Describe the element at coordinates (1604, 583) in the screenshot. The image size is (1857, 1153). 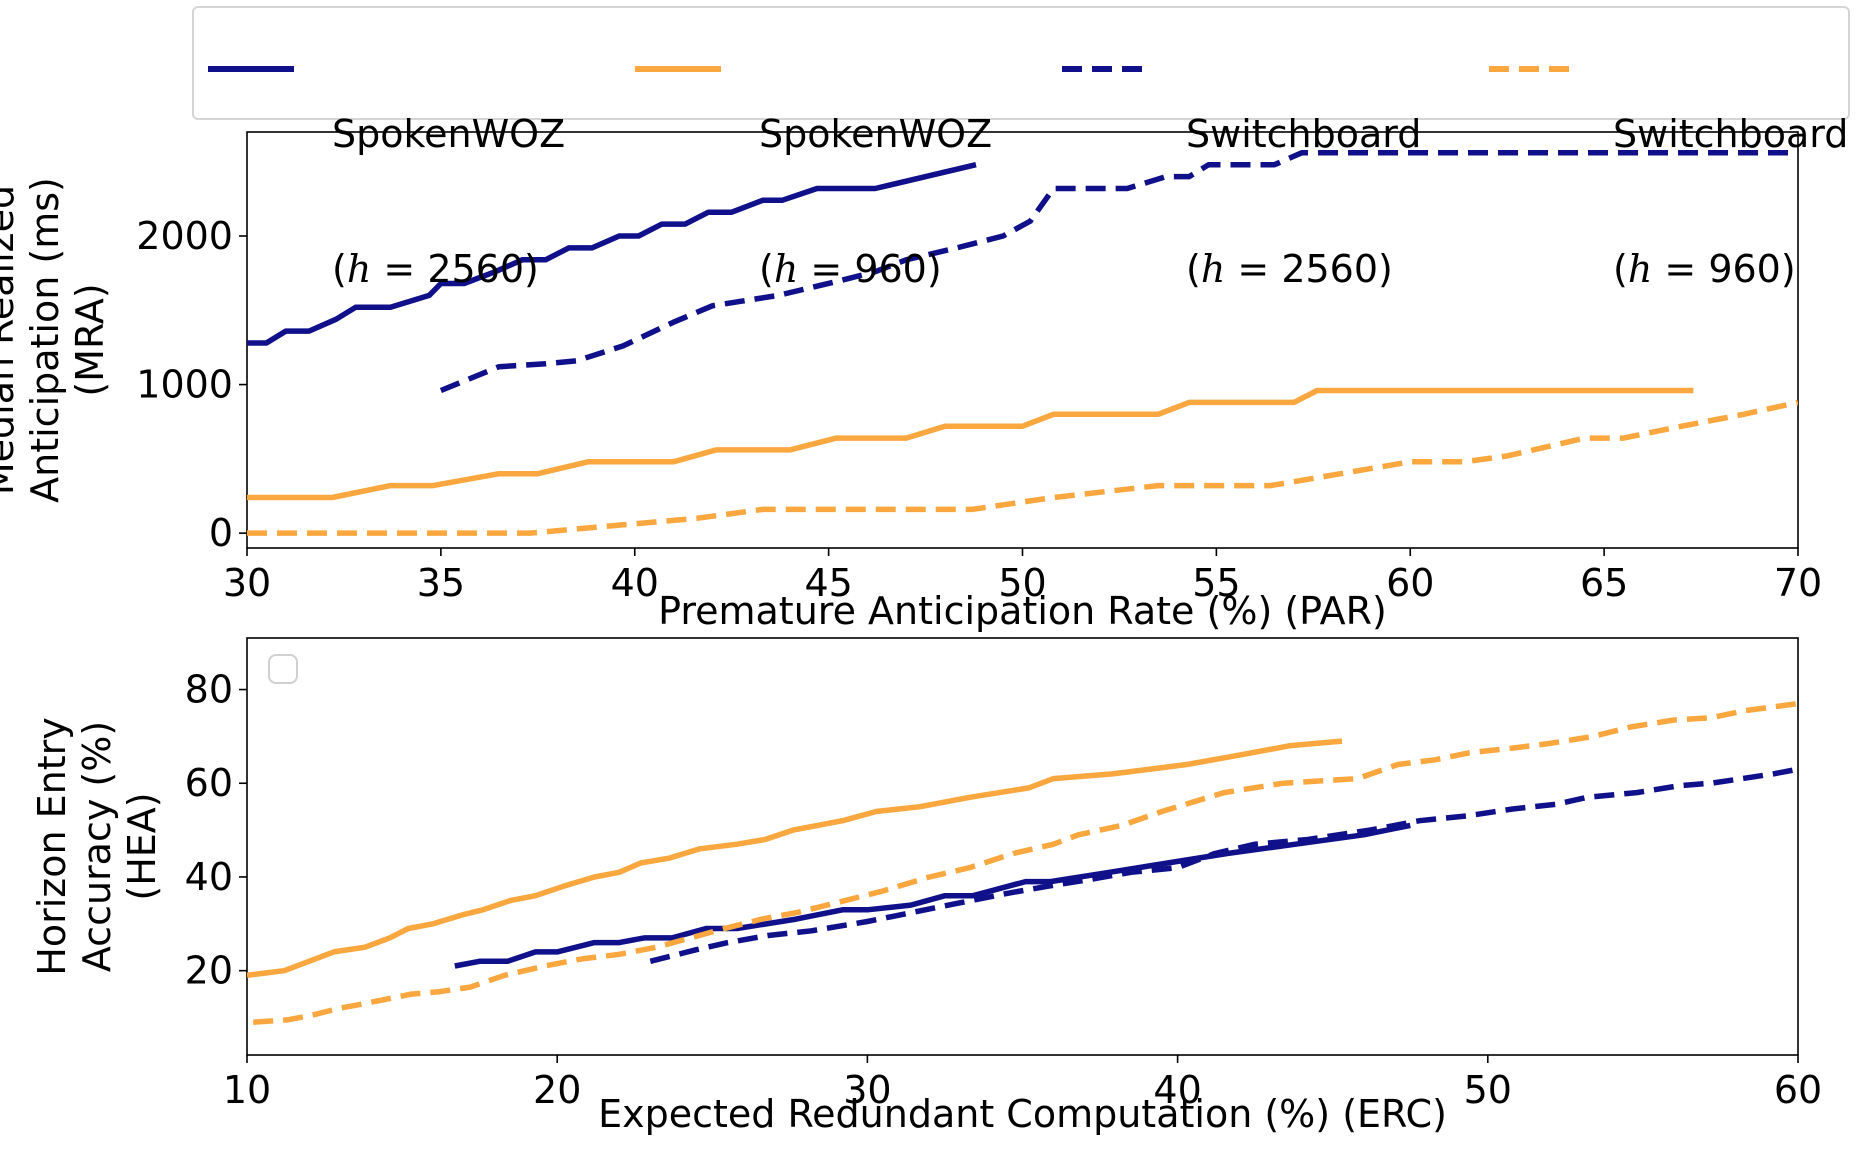
I see `x-tick-label: 65` at that location.